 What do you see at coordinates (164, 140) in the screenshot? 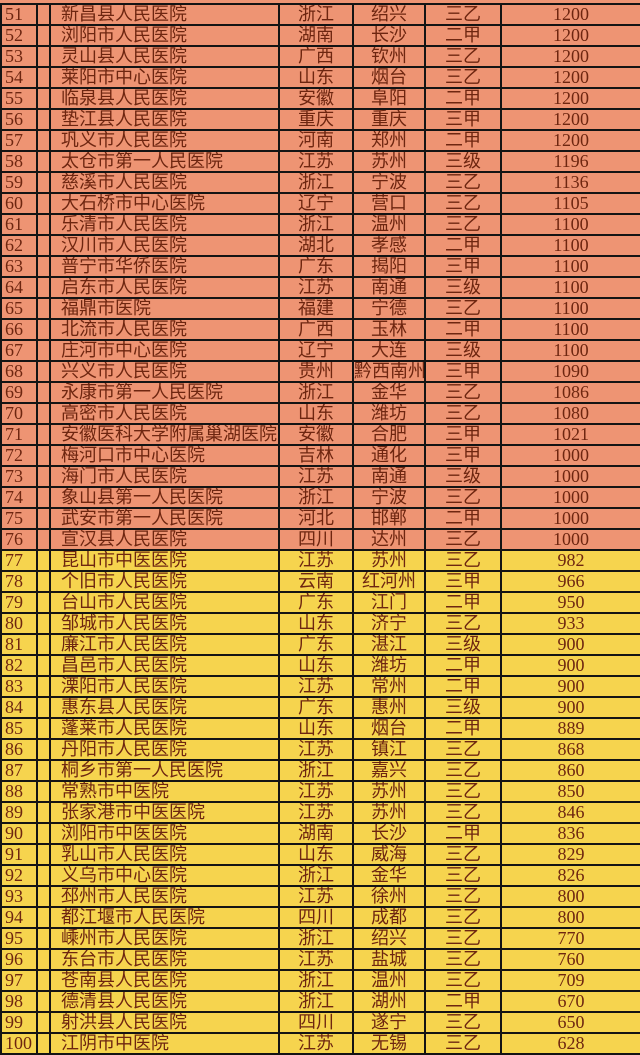
I see `hospital-name-cell: 巩义市人民医院` at bounding box center [164, 140].